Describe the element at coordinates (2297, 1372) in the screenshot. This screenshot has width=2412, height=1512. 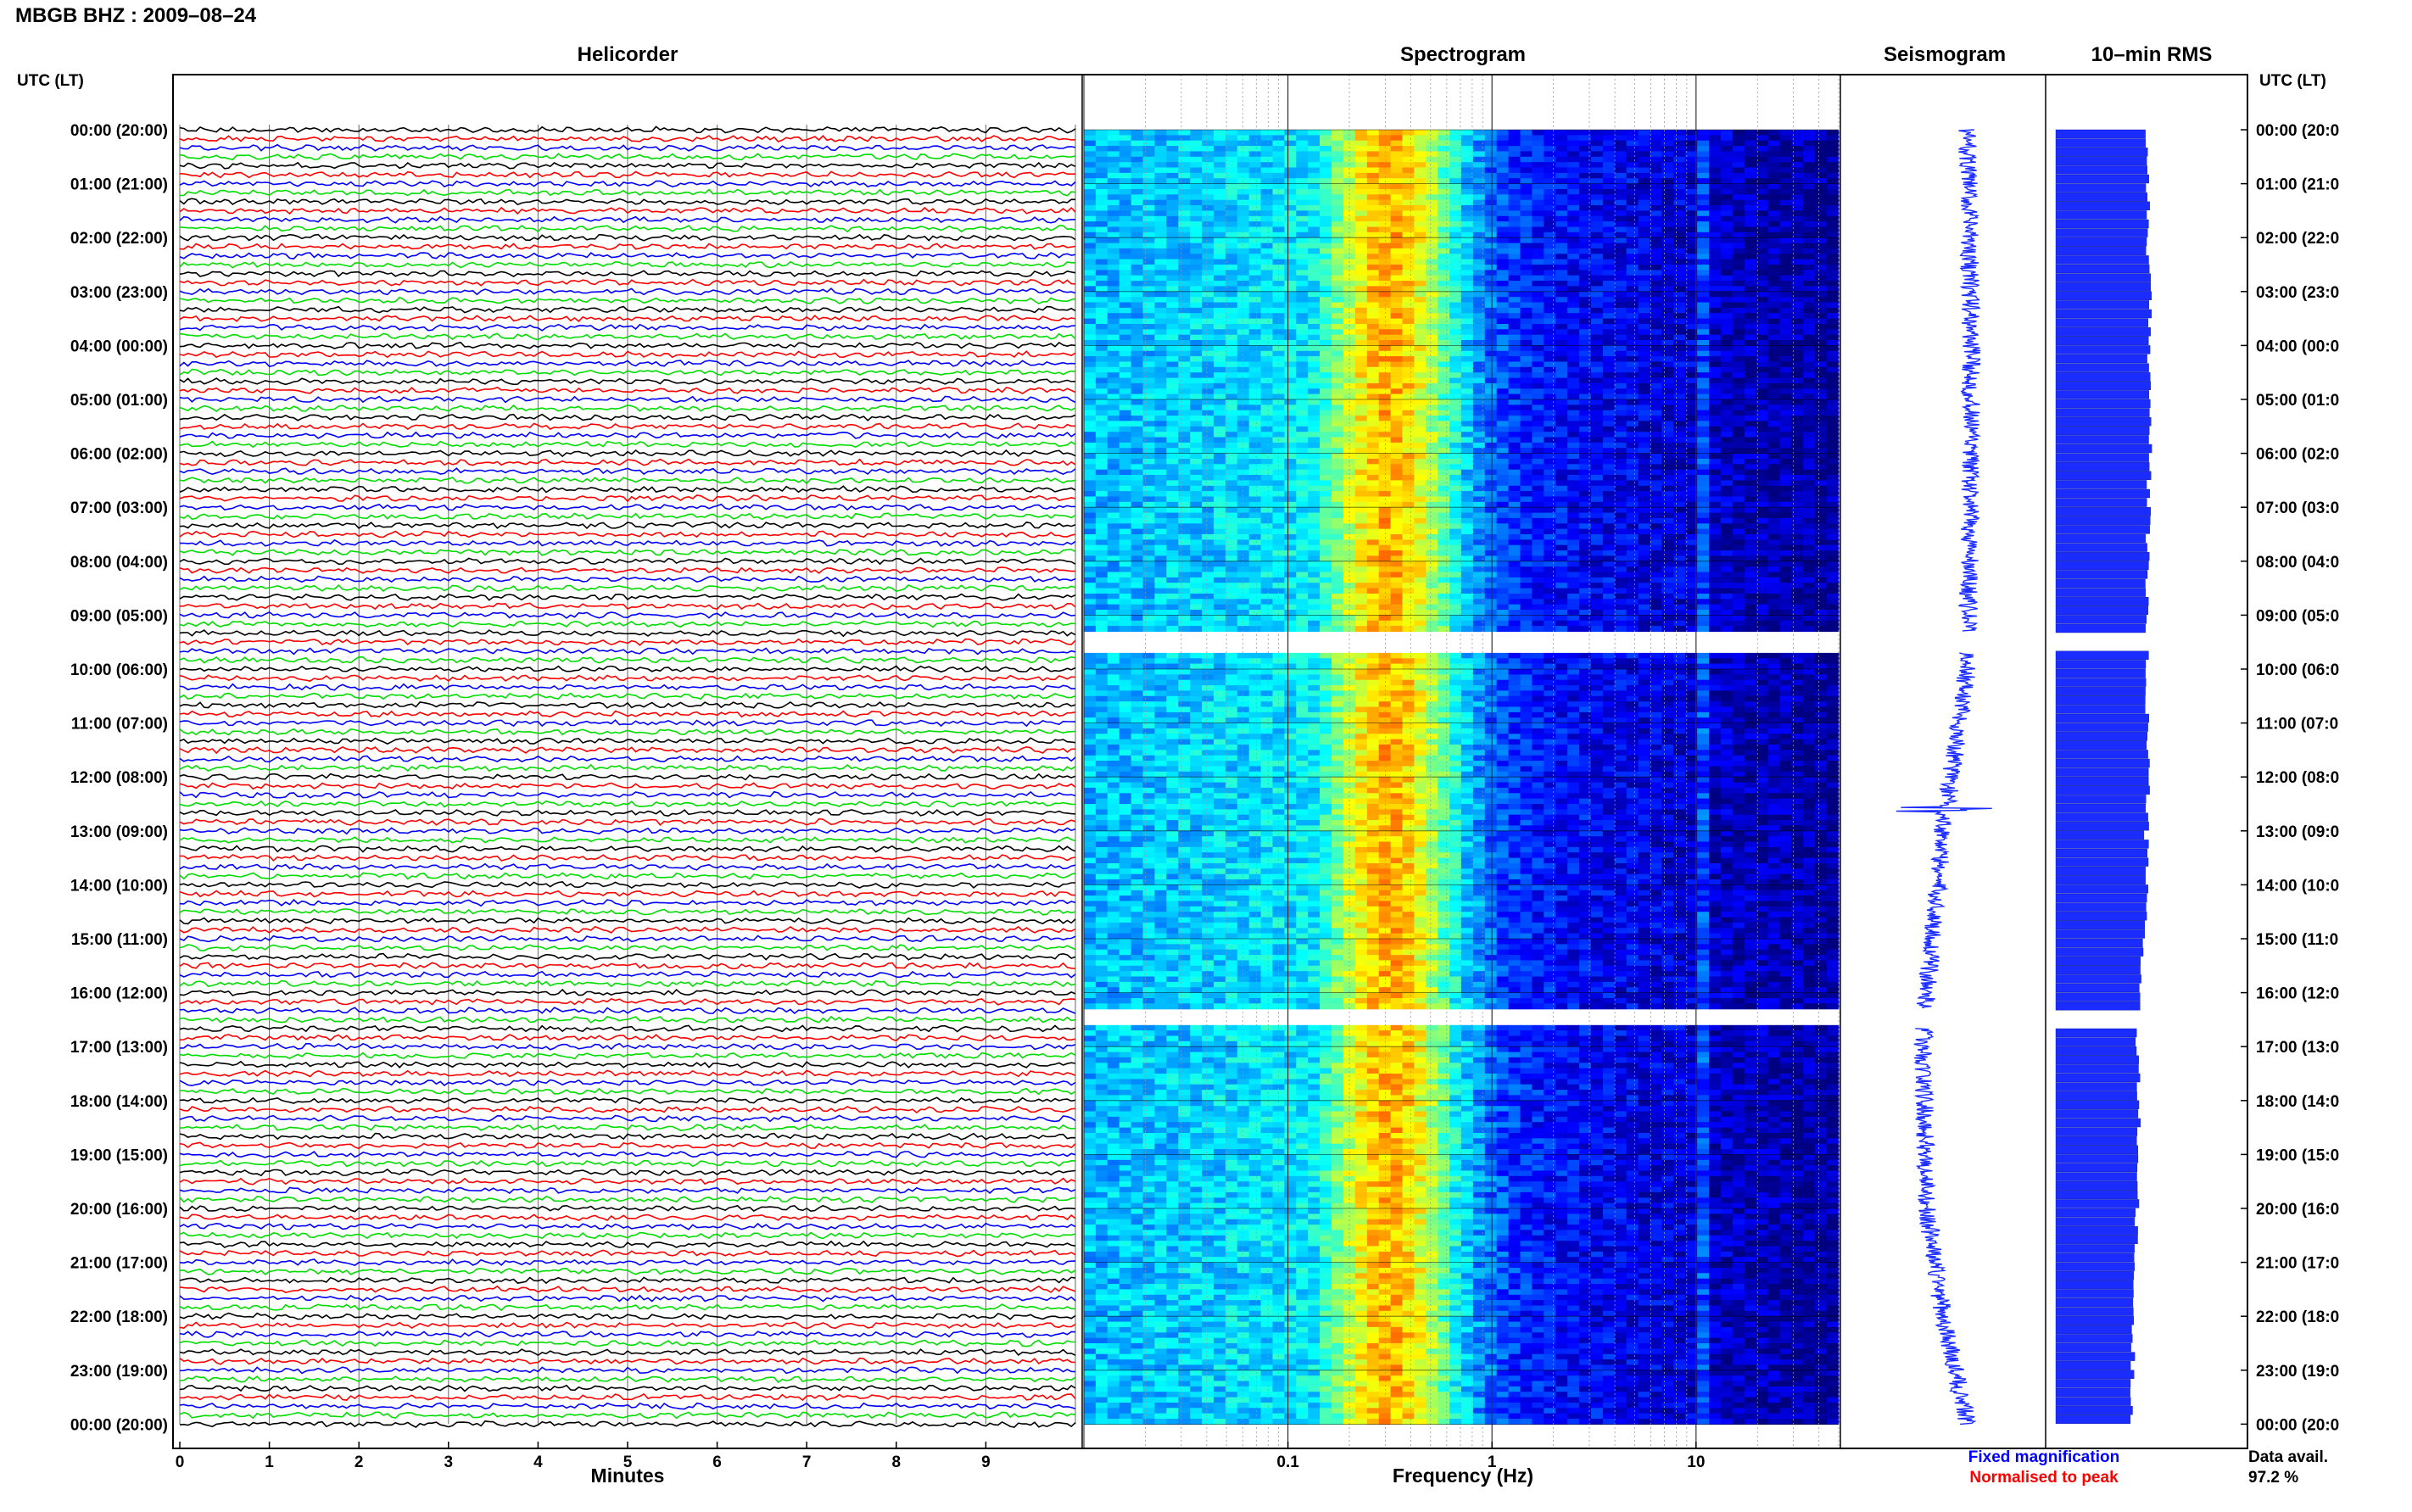
I see `hour-label-right: 23:00 (19:0` at that location.